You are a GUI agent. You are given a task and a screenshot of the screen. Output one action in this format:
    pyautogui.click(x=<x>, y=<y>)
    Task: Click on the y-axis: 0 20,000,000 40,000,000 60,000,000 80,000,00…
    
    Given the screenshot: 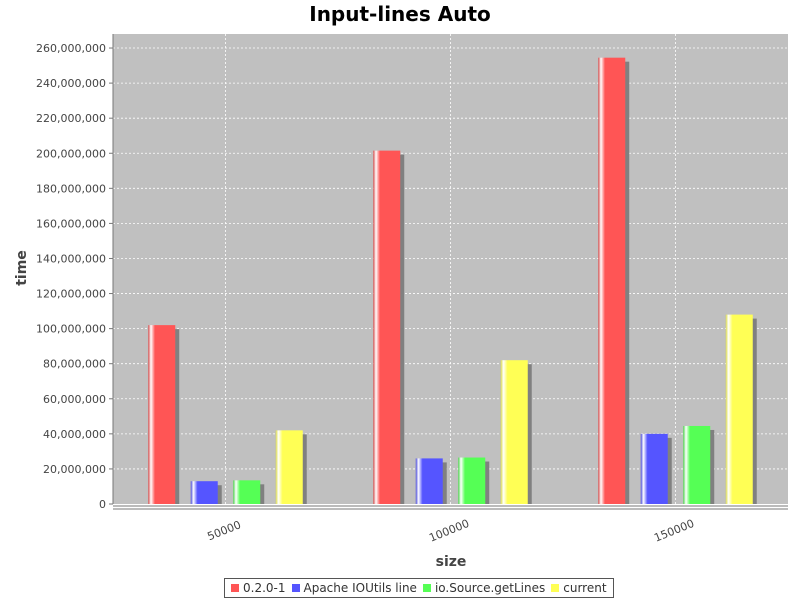 What is the action you would take?
    pyautogui.click(x=75, y=272)
    